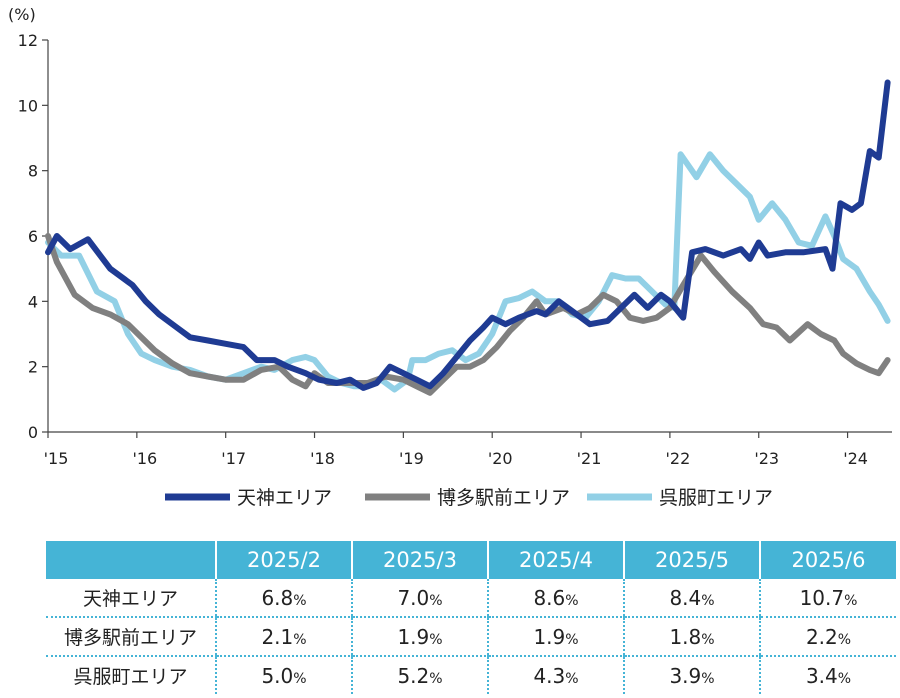 The height and width of the screenshot is (698, 900). I want to click on cell-value: 5.0, so click(277, 675).